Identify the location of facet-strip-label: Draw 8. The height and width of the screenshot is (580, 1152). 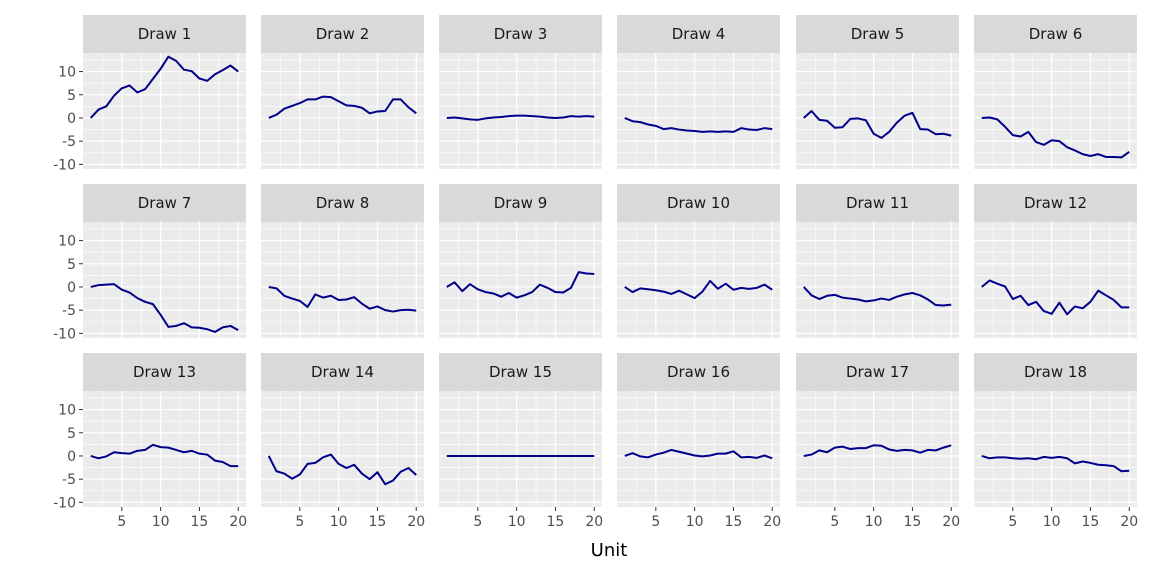
(343, 203).